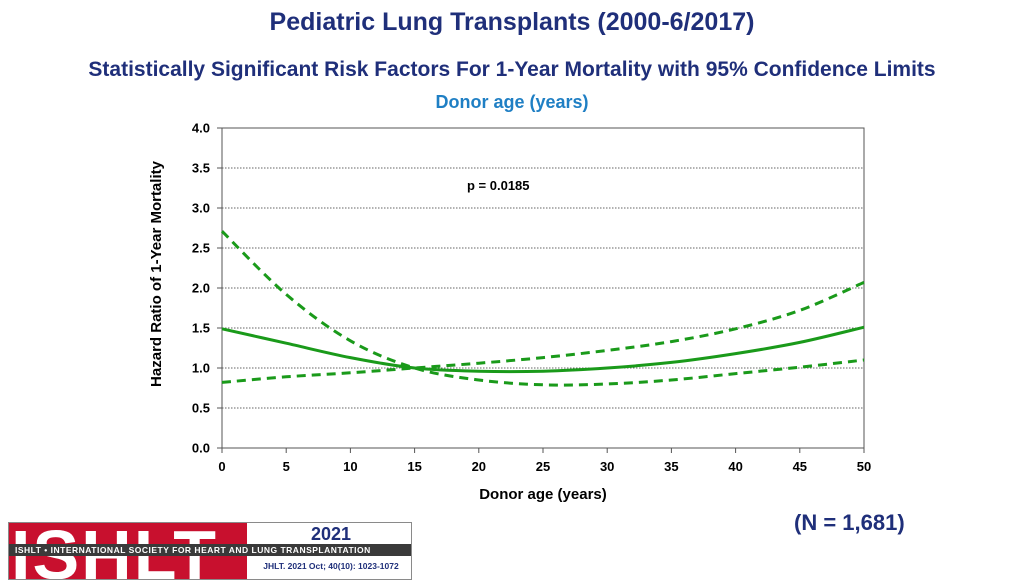 Image resolution: width=1024 pixels, height=585 pixels. What do you see at coordinates (201, 248) in the screenshot?
I see `y-tick-label: 2.5` at bounding box center [201, 248].